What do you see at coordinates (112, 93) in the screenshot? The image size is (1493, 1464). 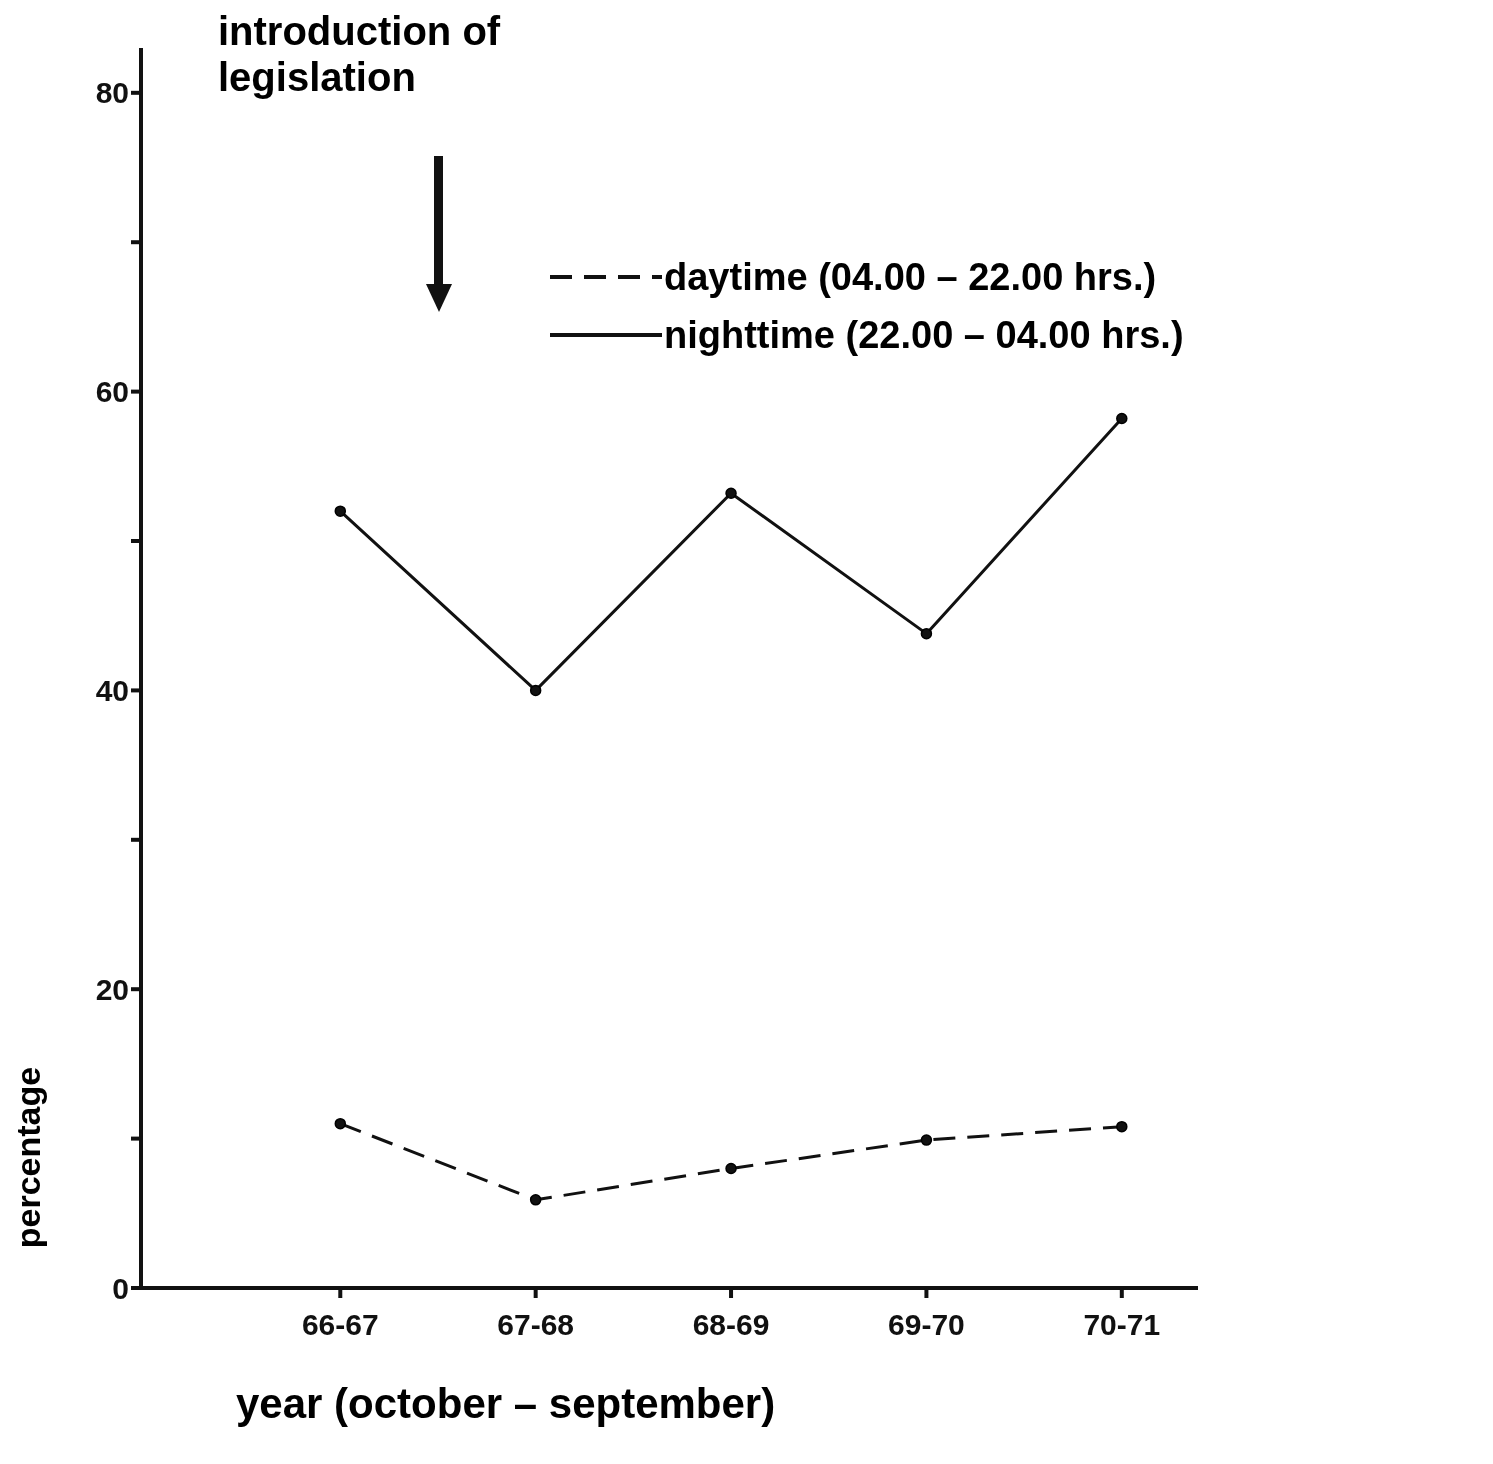 I see `y-tick-label: 80` at bounding box center [112, 93].